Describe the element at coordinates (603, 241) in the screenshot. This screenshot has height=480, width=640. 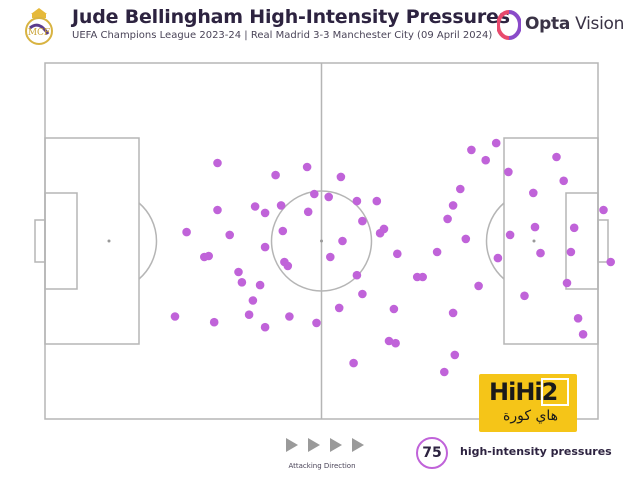
I see `right-goal` at that location.